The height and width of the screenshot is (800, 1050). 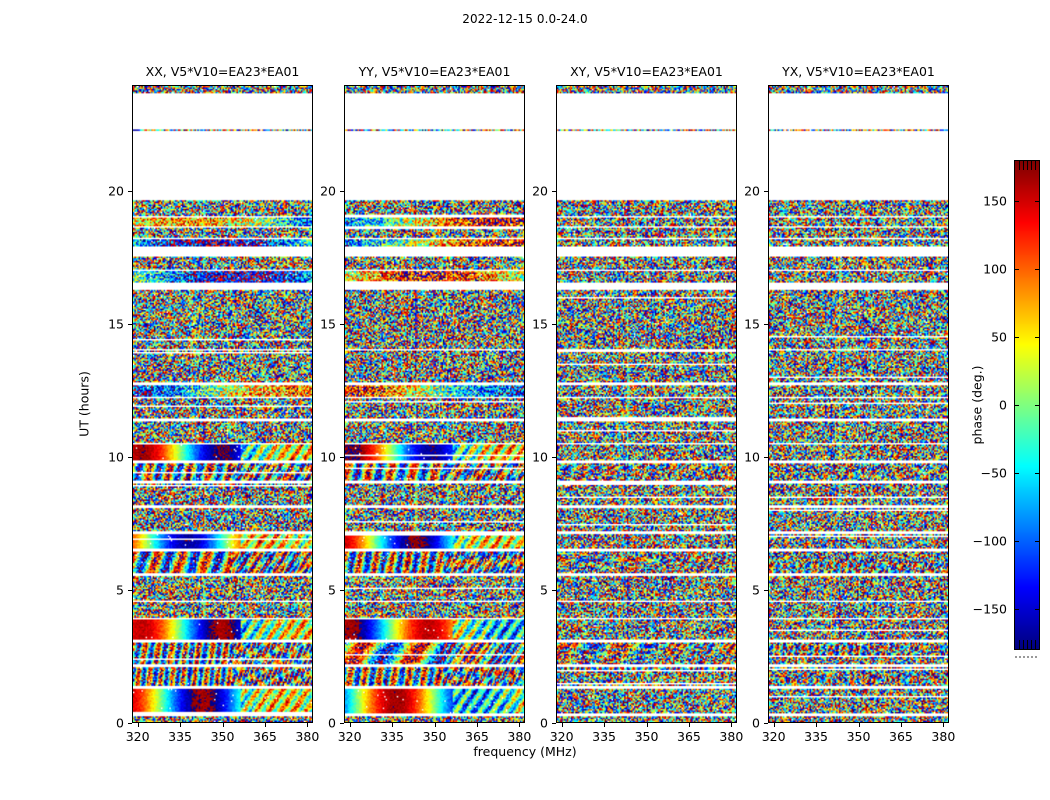 I want to click on x-axis-label: frequency (MHz), so click(x=525, y=751).